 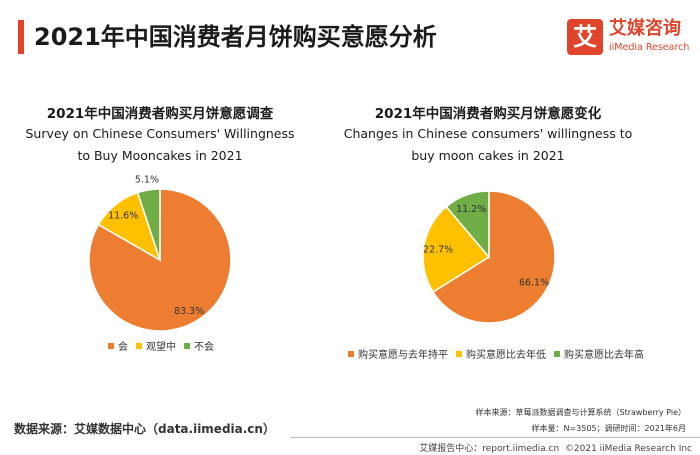 I want to click on title-accent-bar, so click(x=21, y=37).